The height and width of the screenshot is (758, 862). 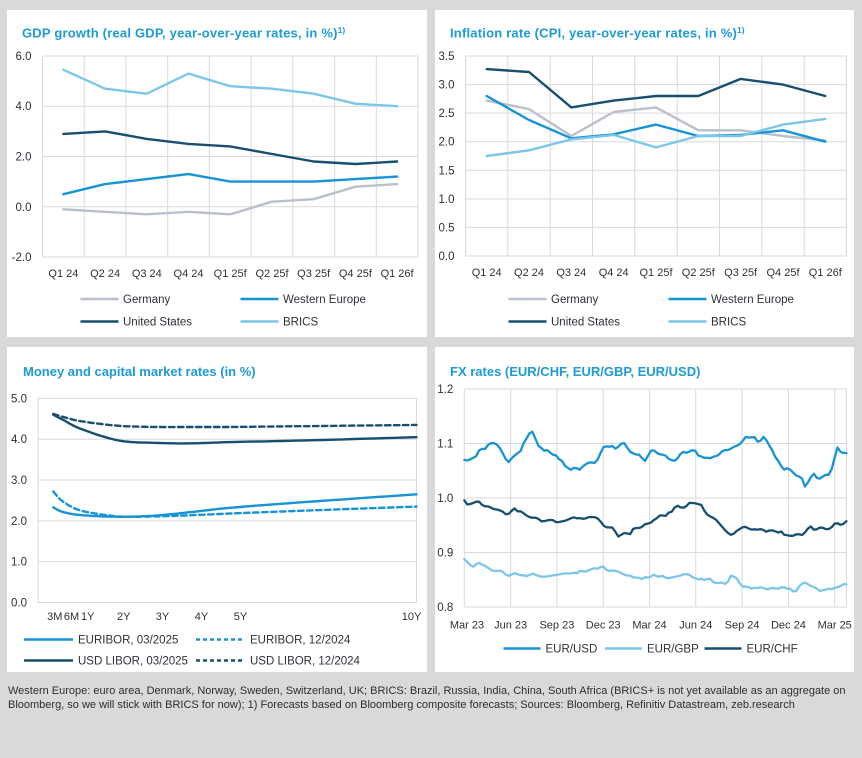 What do you see at coordinates (447, 114) in the screenshot?
I see `svg-text: 2.5` at bounding box center [447, 114].